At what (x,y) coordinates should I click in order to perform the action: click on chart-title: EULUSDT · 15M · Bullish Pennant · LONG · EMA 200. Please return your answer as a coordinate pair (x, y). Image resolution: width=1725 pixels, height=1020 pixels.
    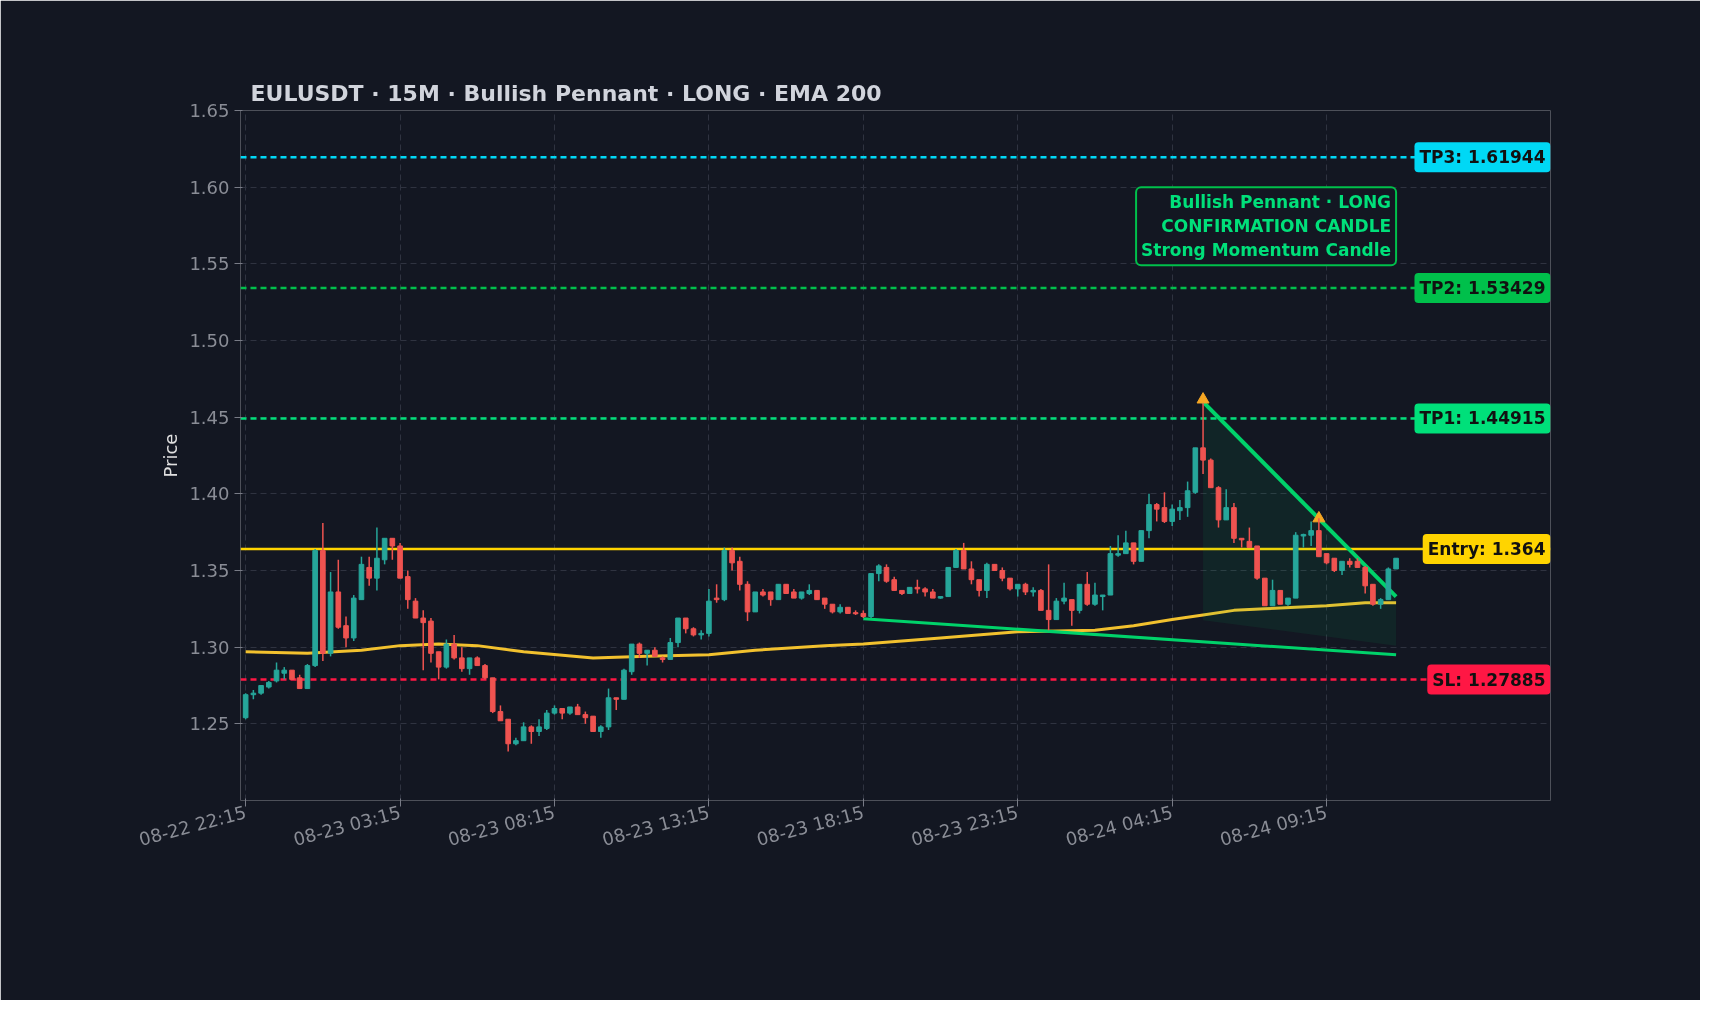
    Looking at the image, I should click on (566, 93).